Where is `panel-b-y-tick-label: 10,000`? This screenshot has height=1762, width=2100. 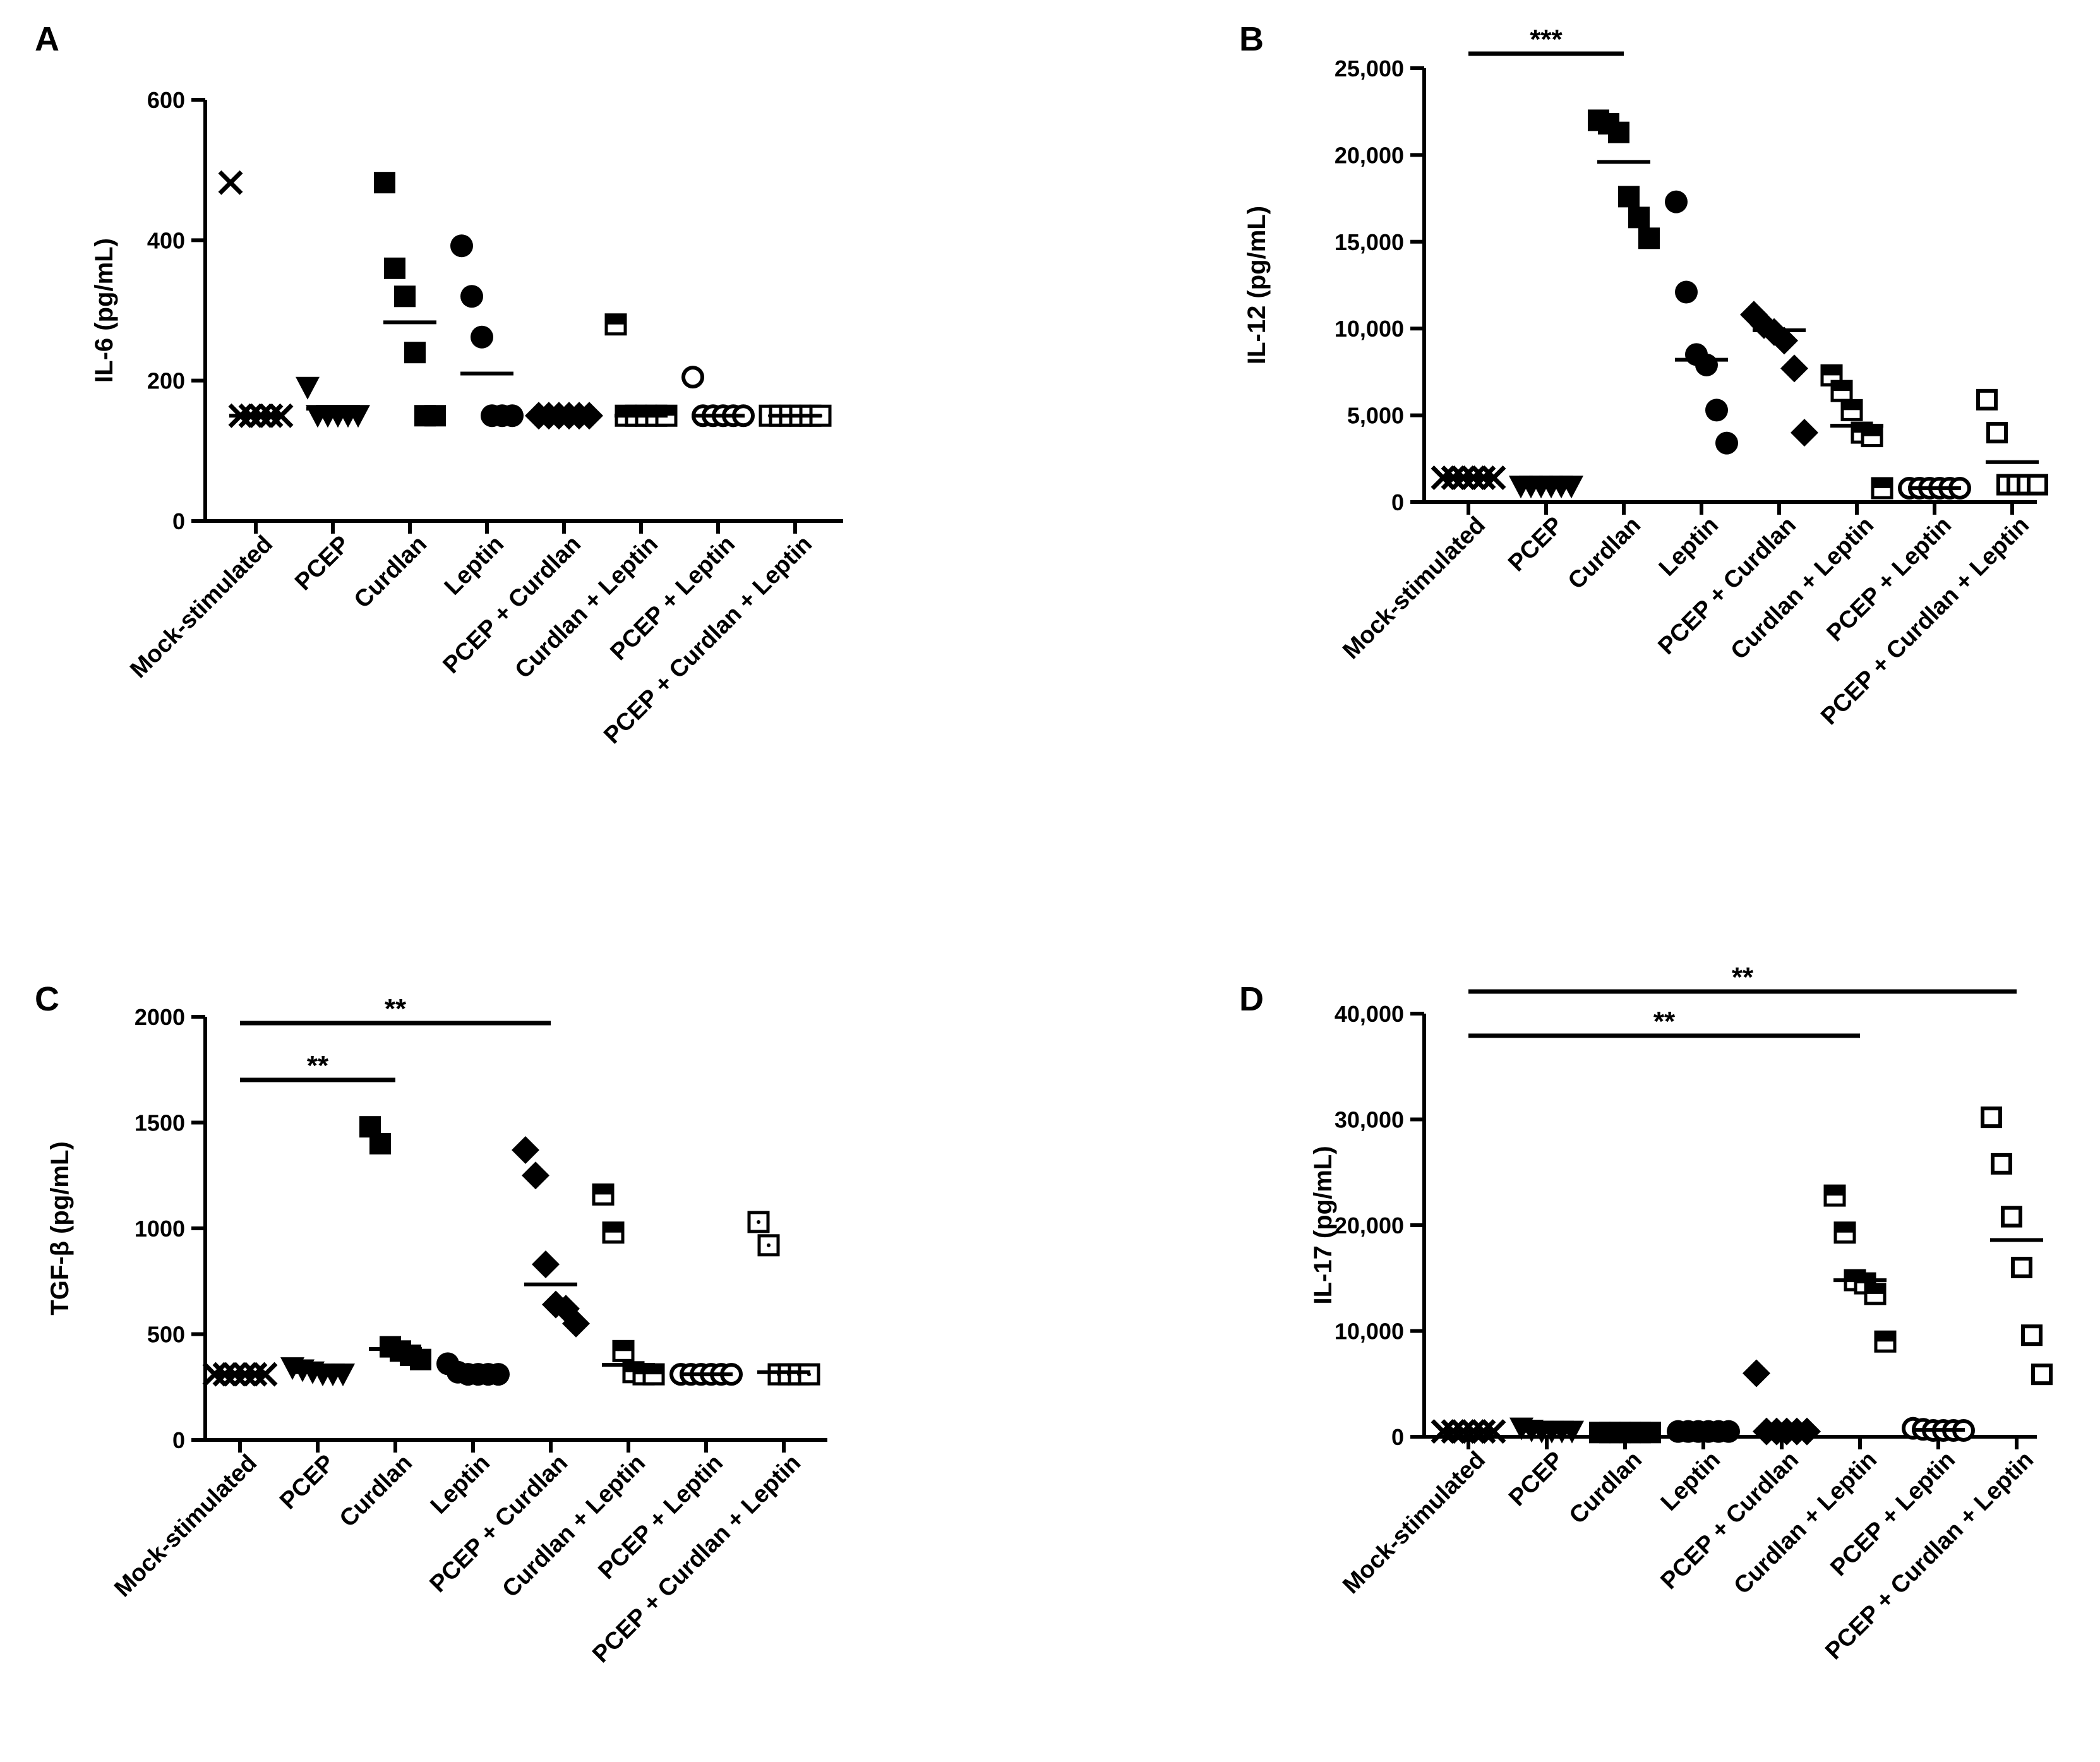 panel-b-y-tick-label: 10,000 is located at coordinates (1369, 329).